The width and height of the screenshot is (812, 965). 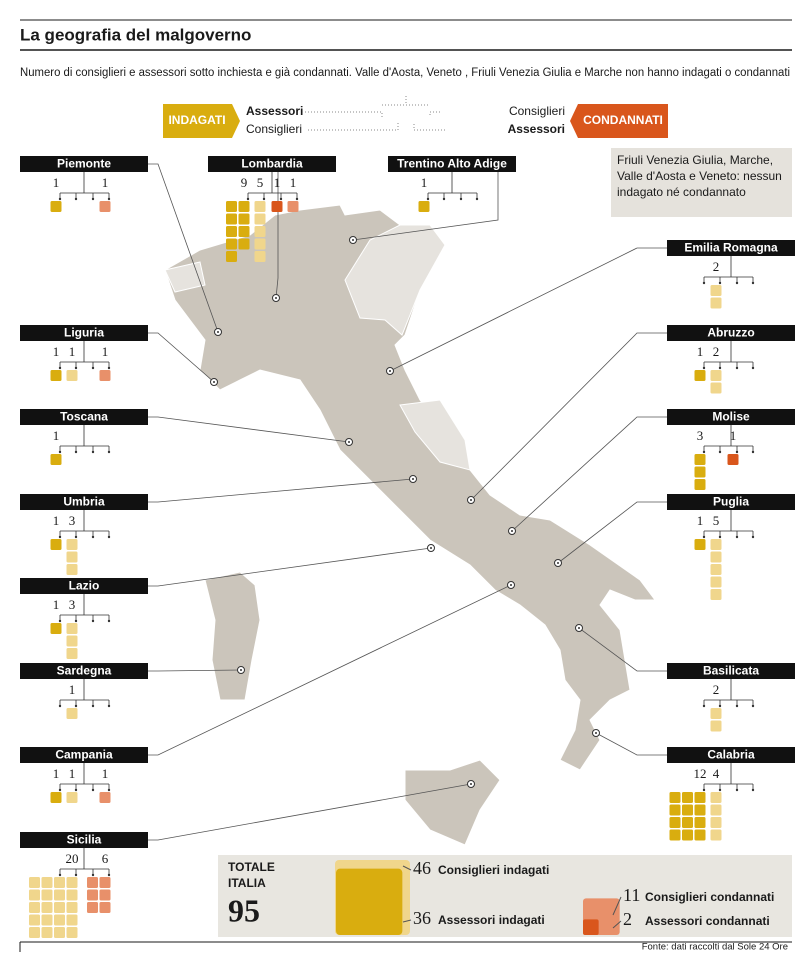 I want to click on total-value: 36, so click(x=422, y=918).